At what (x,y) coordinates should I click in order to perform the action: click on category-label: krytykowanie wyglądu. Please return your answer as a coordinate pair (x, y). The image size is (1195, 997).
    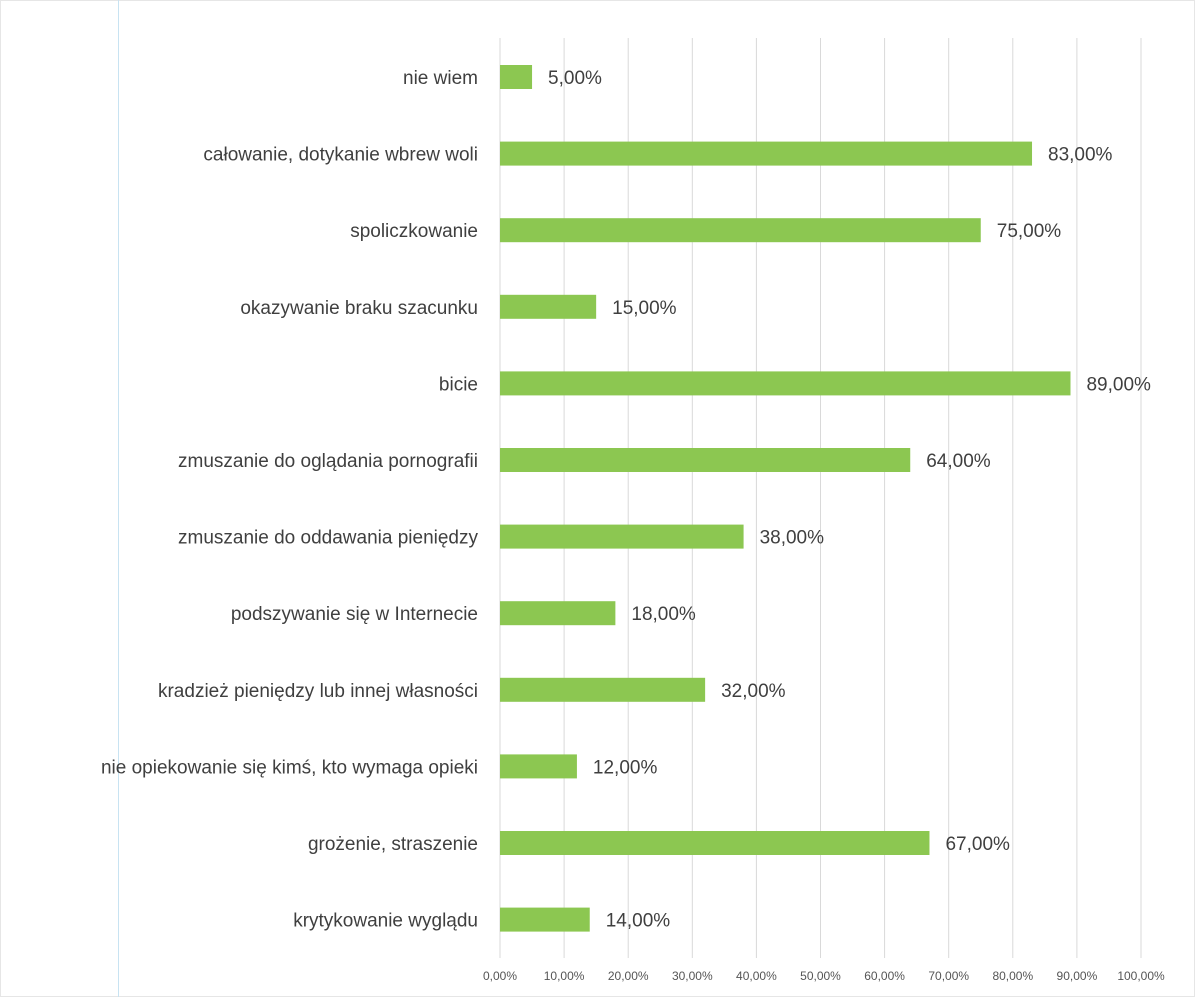
    Looking at the image, I should click on (385, 921).